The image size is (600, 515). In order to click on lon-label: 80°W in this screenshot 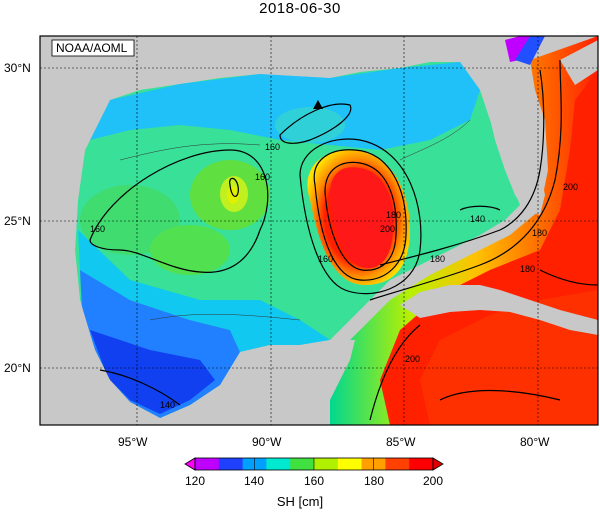, I will do `click(535, 442)`.